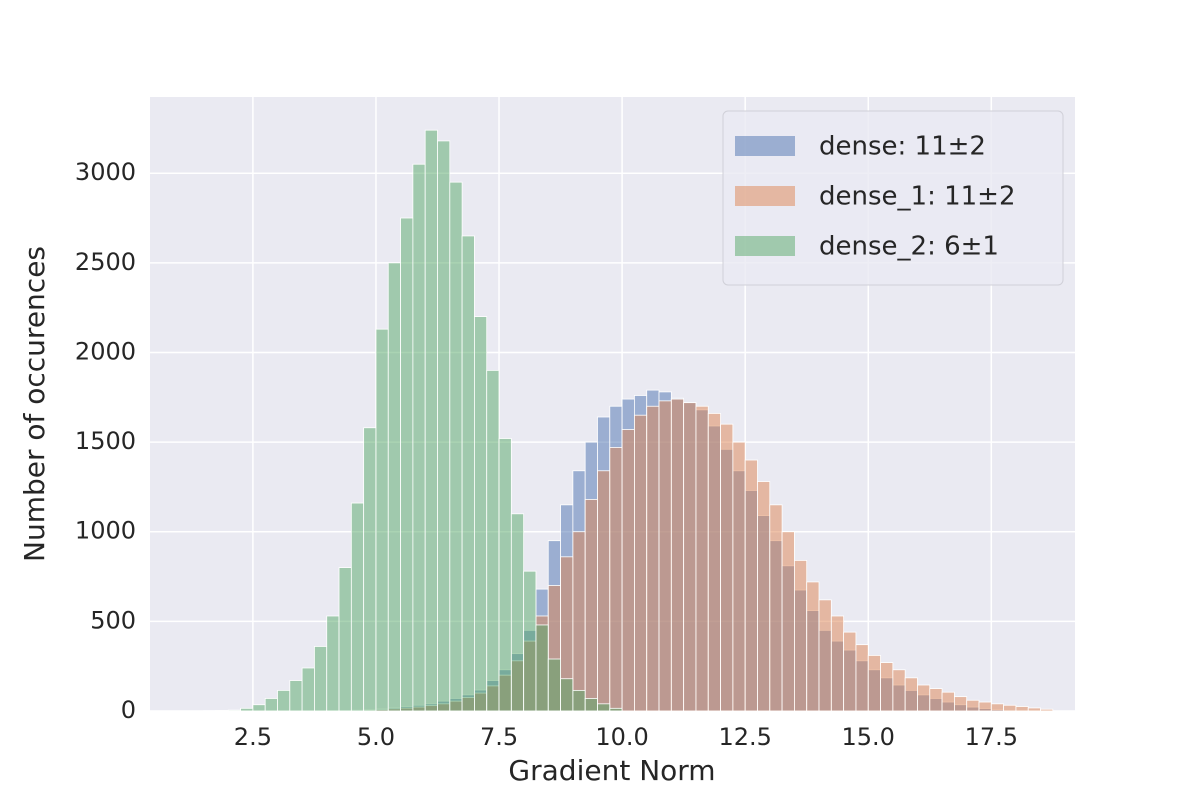 Image resolution: width=1196 pixels, height=798 pixels. Describe the element at coordinates (113, 620) in the screenshot. I see `y-tick-label: 500` at that location.